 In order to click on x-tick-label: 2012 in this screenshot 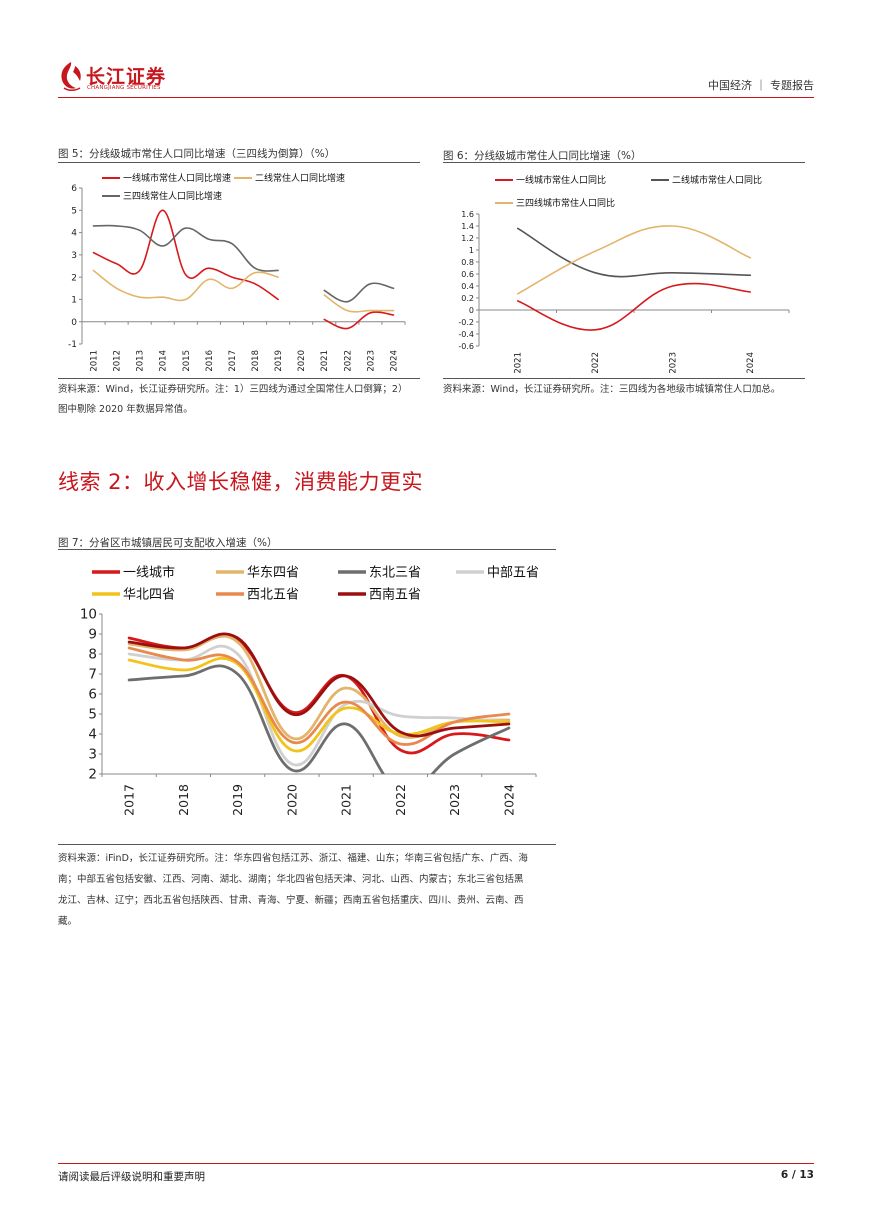, I will do `click(118, 361)`.